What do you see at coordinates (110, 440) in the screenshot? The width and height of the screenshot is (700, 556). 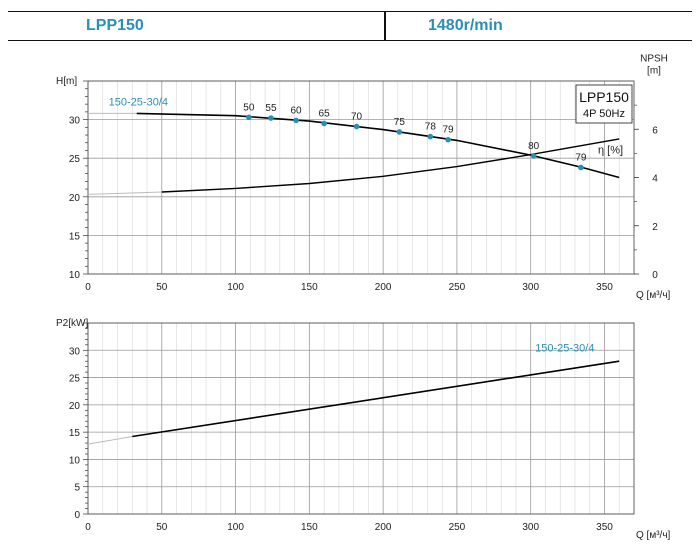 I see `power-curve-lead` at bounding box center [110, 440].